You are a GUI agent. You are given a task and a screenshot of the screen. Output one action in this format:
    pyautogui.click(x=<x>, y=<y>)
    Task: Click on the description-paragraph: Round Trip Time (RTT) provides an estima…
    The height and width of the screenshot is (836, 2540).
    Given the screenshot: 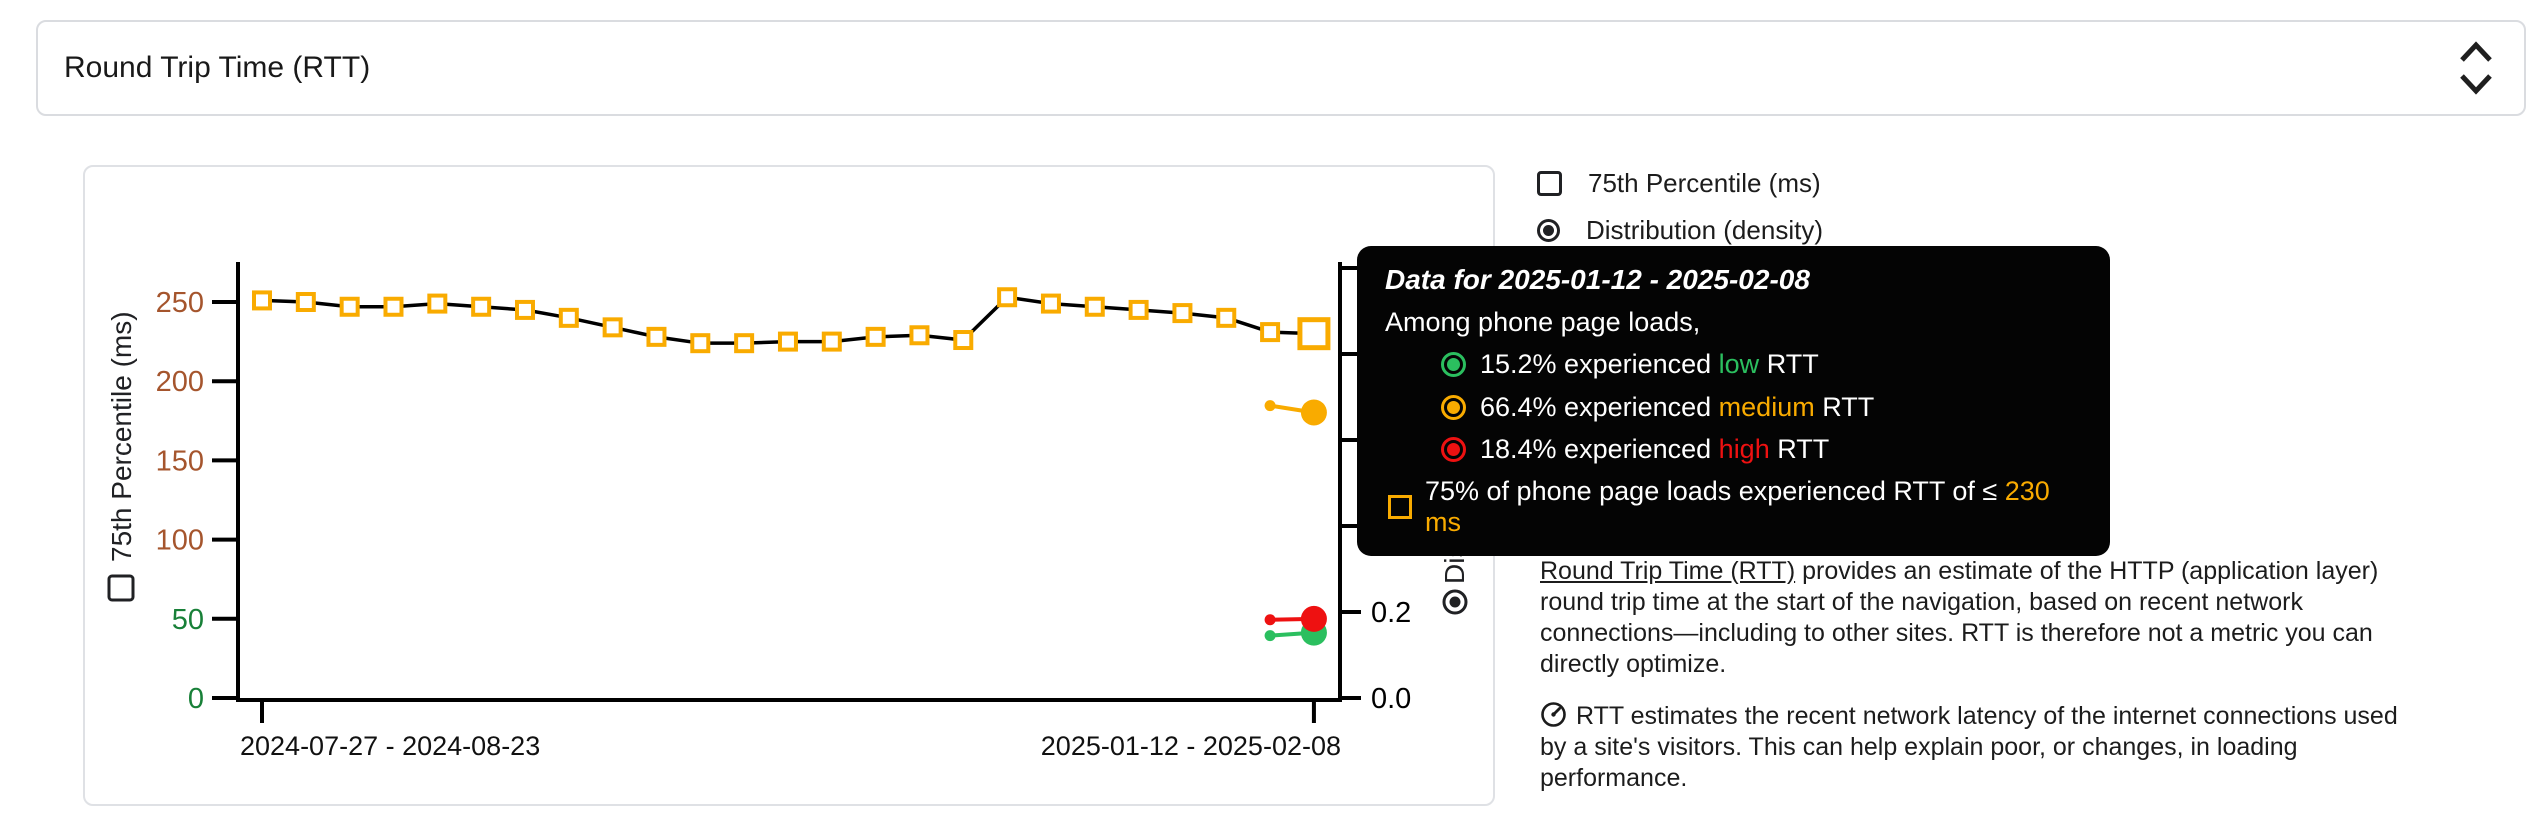 What is the action you would take?
    pyautogui.click(x=1959, y=617)
    